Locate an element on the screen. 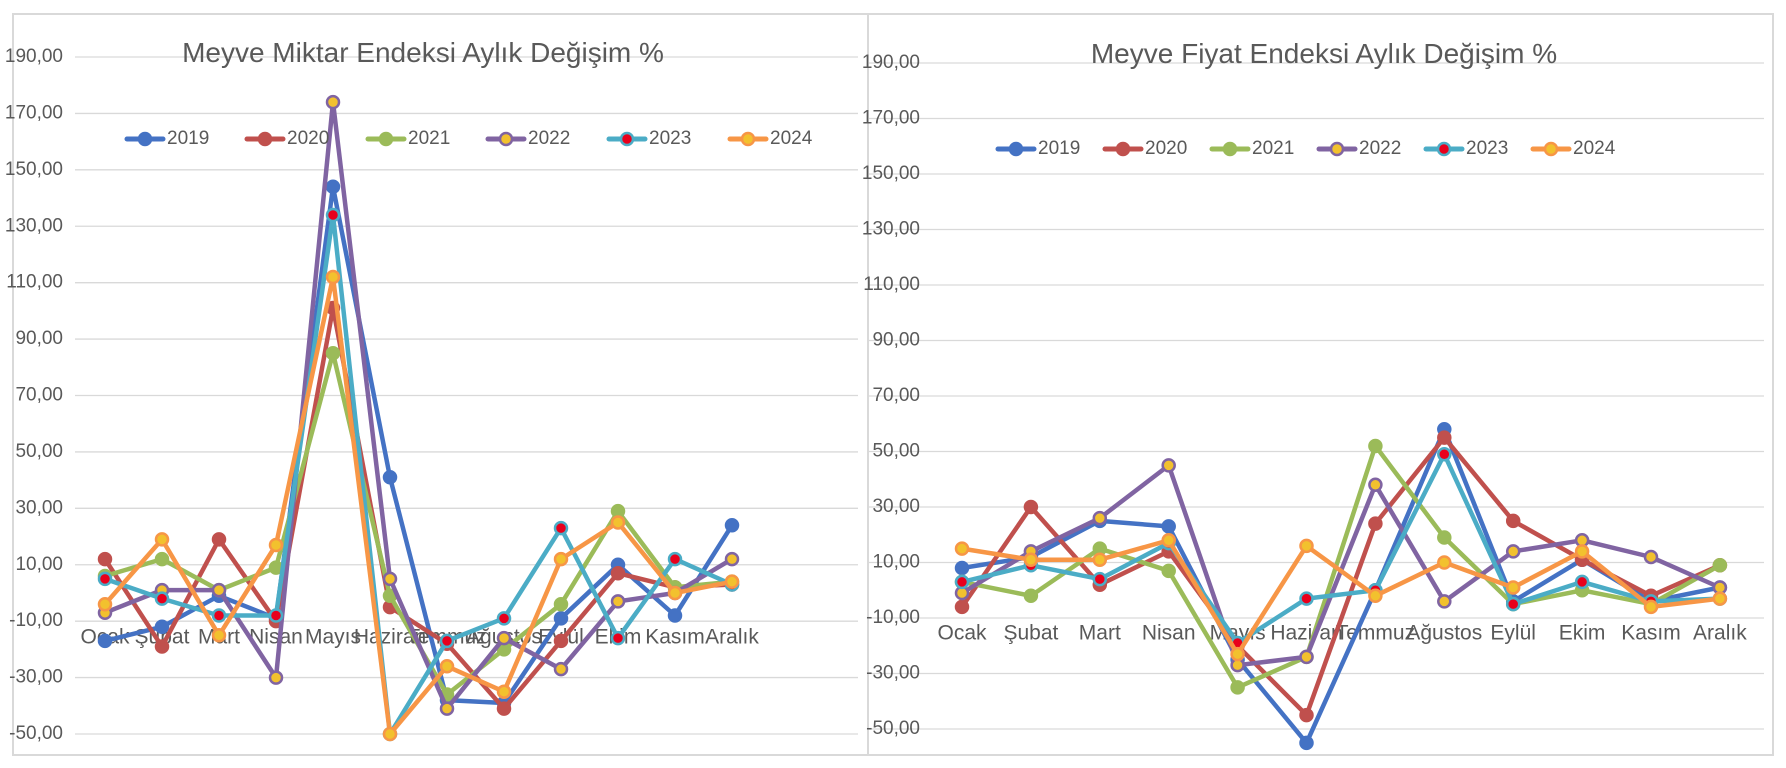 The image size is (1786, 768). quantity-x-tick-label: Kasım is located at coordinates (675, 637).